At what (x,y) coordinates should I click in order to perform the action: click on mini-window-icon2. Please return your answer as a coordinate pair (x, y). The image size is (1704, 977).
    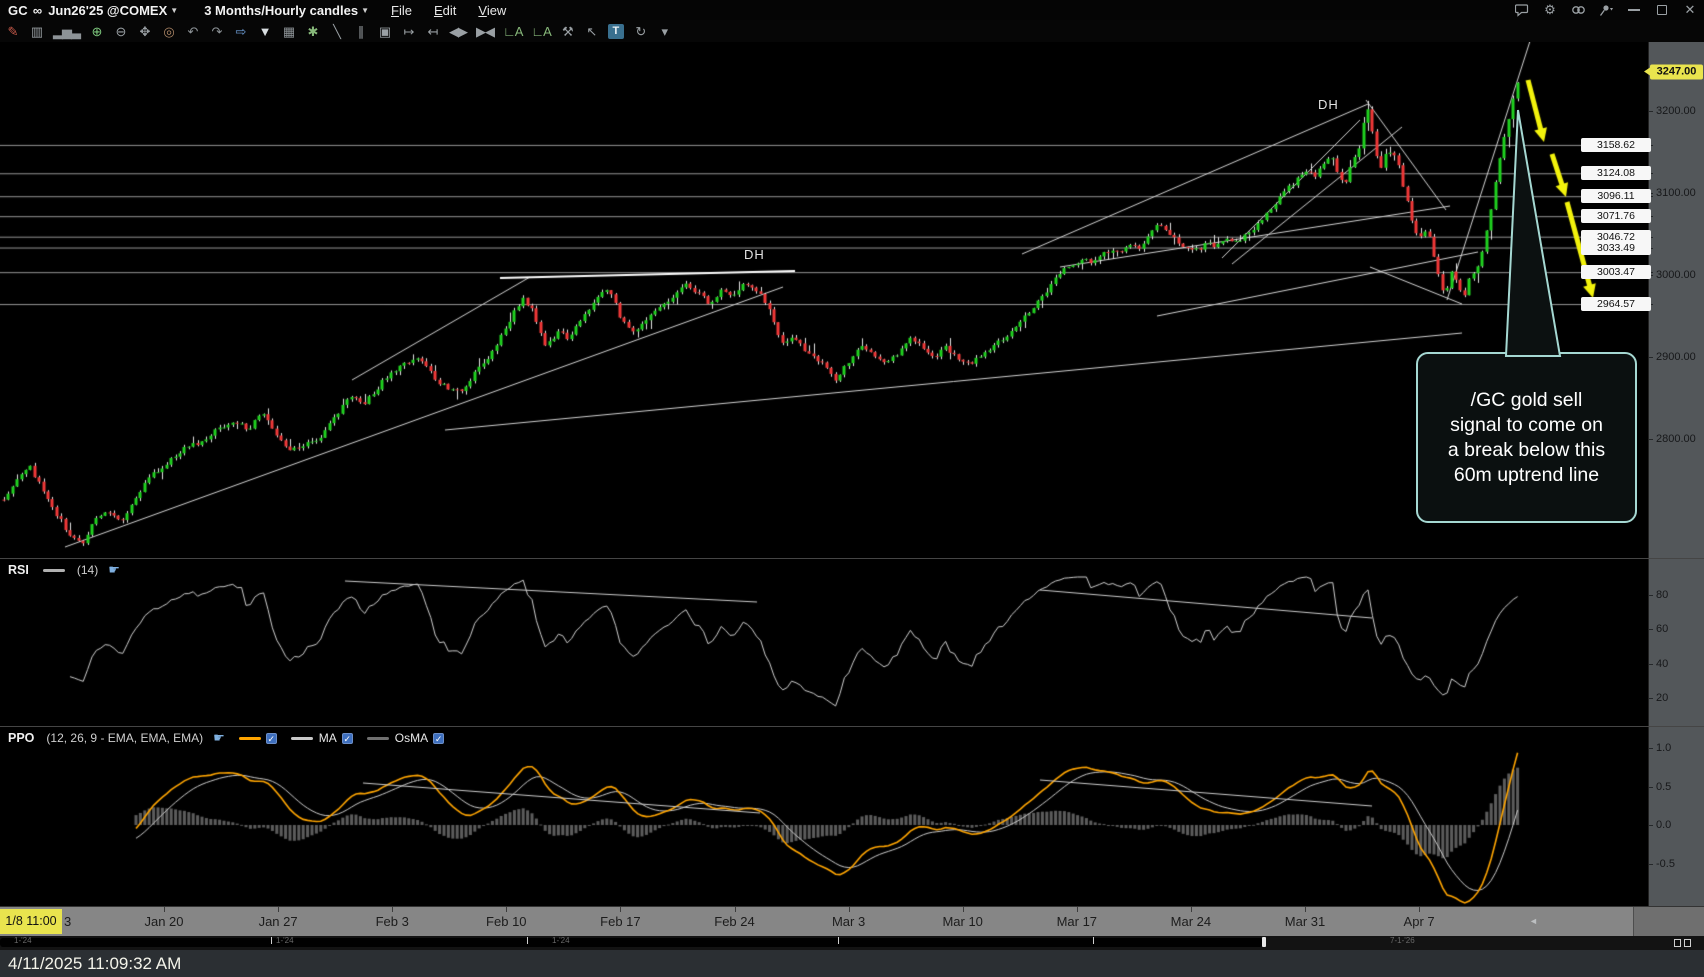
    Looking at the image, I should click on (1687, 943).